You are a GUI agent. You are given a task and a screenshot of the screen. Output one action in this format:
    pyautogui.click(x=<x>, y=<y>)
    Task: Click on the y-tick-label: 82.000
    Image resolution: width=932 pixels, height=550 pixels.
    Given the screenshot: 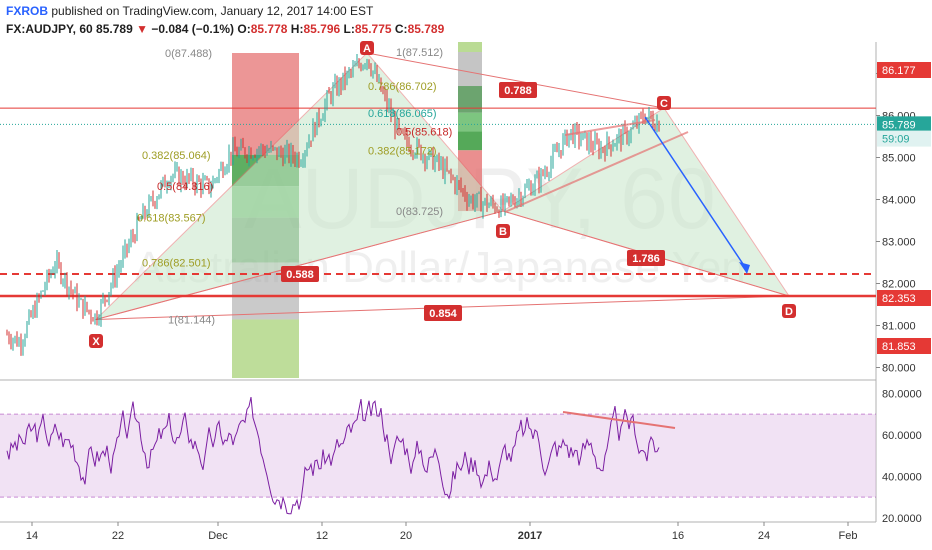 What is the action you would take?
    pyautogui.click(x=899, y=285)
    